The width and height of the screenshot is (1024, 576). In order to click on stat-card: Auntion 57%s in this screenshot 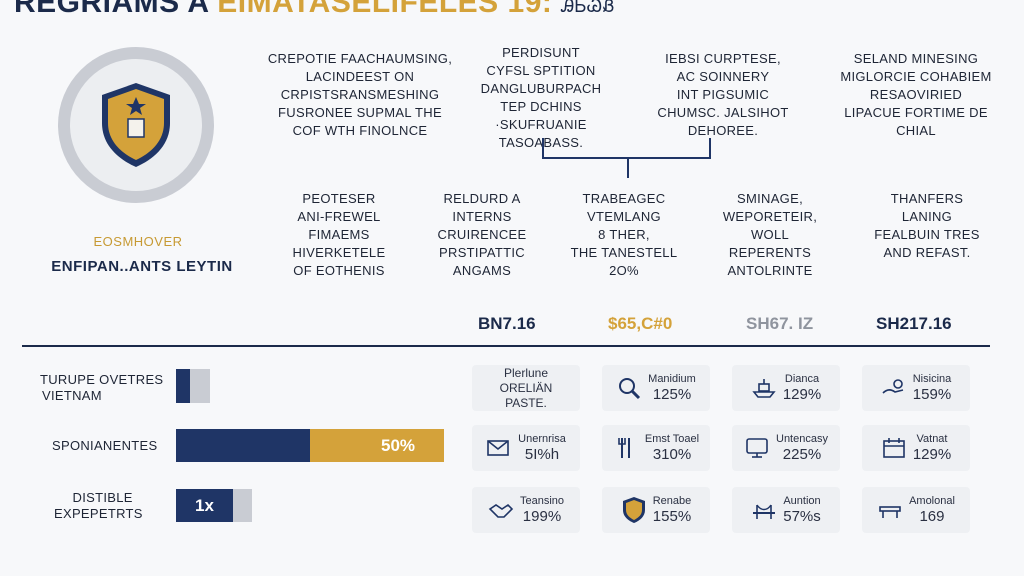, I will do `click(786, 510)`.